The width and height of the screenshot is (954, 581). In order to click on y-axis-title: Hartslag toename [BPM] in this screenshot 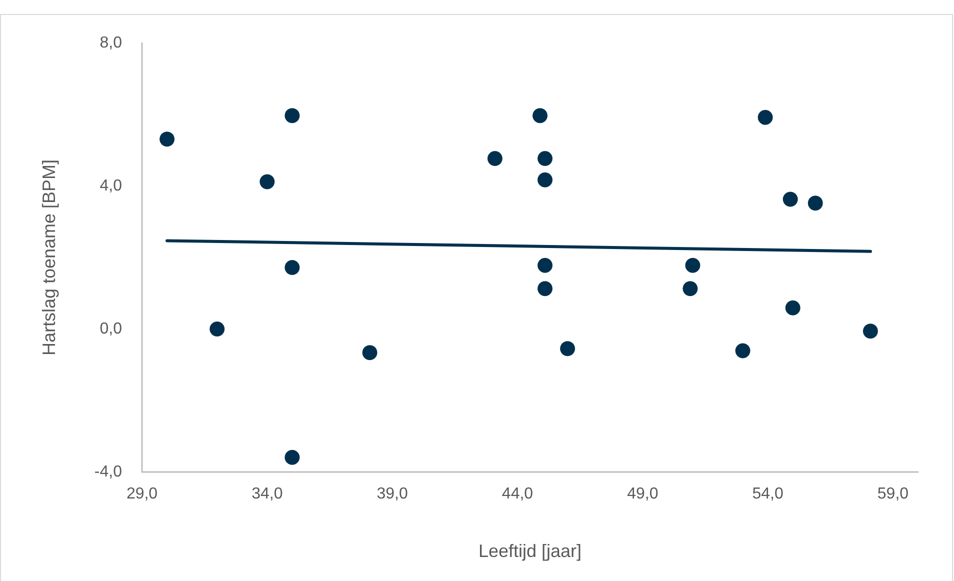, I will do `click(49, 257)`.